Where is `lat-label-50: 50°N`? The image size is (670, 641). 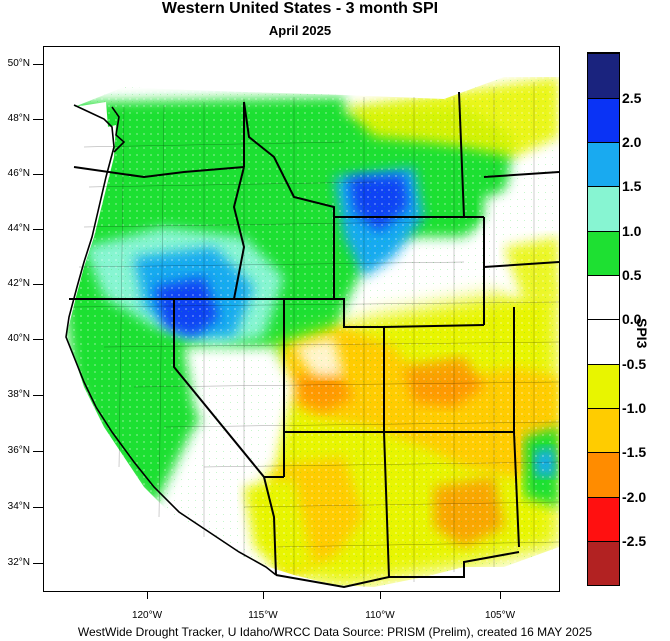
lat-label-50: 50°N is located at coordinates (18, 63).